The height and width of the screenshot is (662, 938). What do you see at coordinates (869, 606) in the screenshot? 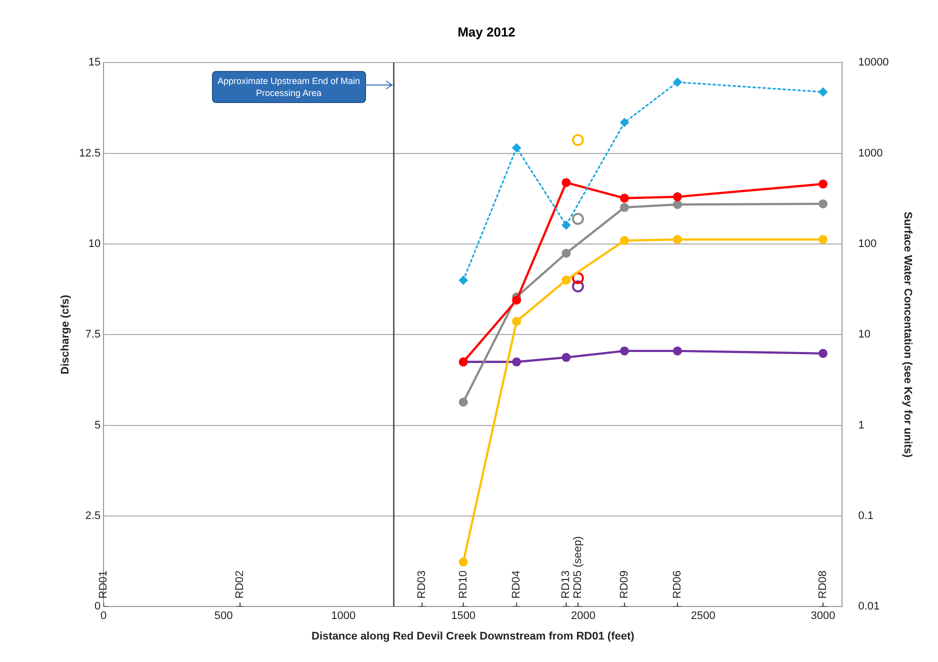
I see `y2-tick-label: 0.01` at bounding box center [869, 606].